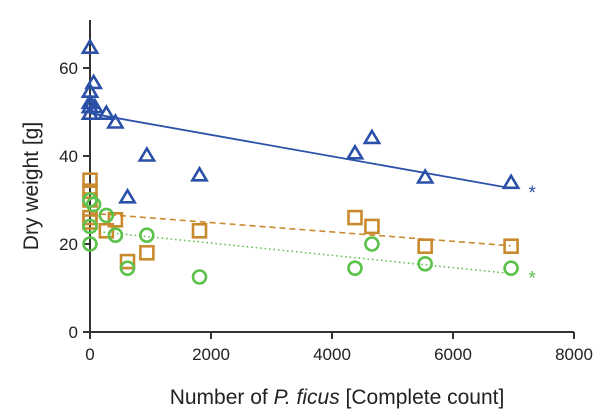 The height and width of the screenshot is (414, 611). Describe the element at coordinates (300, 252) in the screenshot. I see `circle-trend-line` at that location.